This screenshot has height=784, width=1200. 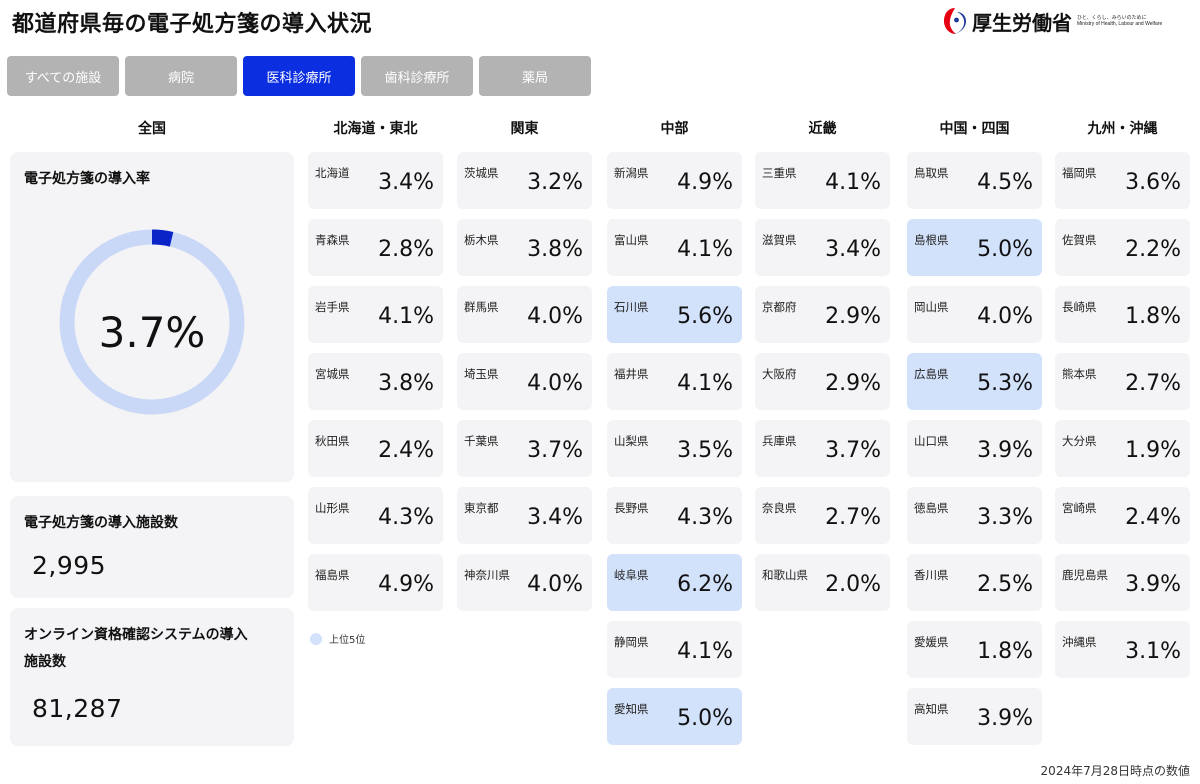 What do you see at coordinates (152, 547) in the screenshot?
I see `national-facilities-card: 電子処方箋の導入施設数 2,995` at bounding box center [152, 547].